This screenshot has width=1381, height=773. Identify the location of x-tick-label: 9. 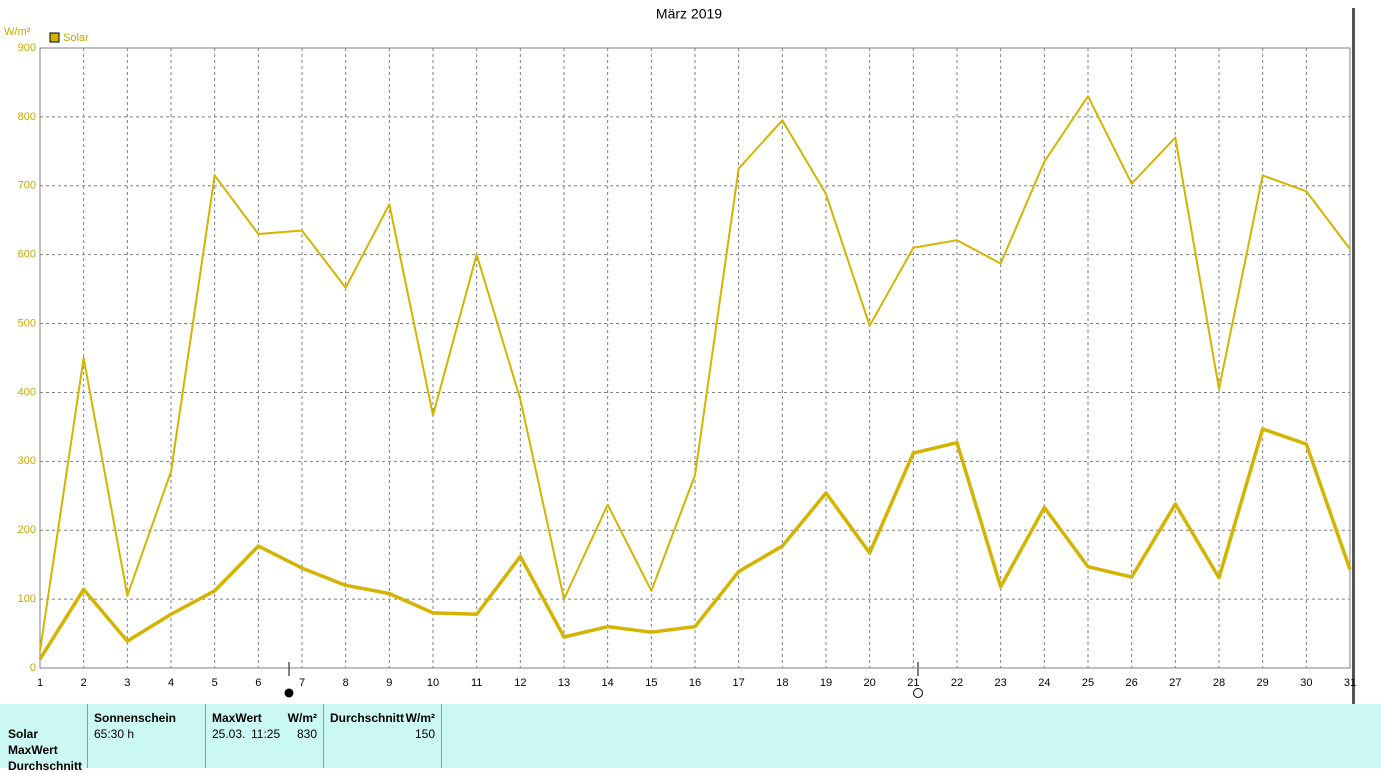
(389, 683).